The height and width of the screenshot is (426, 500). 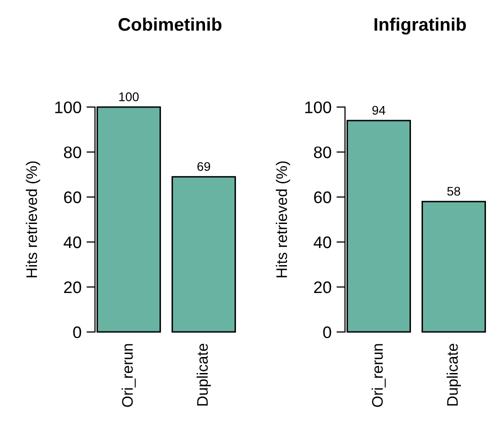 What do you see at coordinates (203, 166) in the screenshot?
I see `data-label: 69` at bounding box center [203, 166].